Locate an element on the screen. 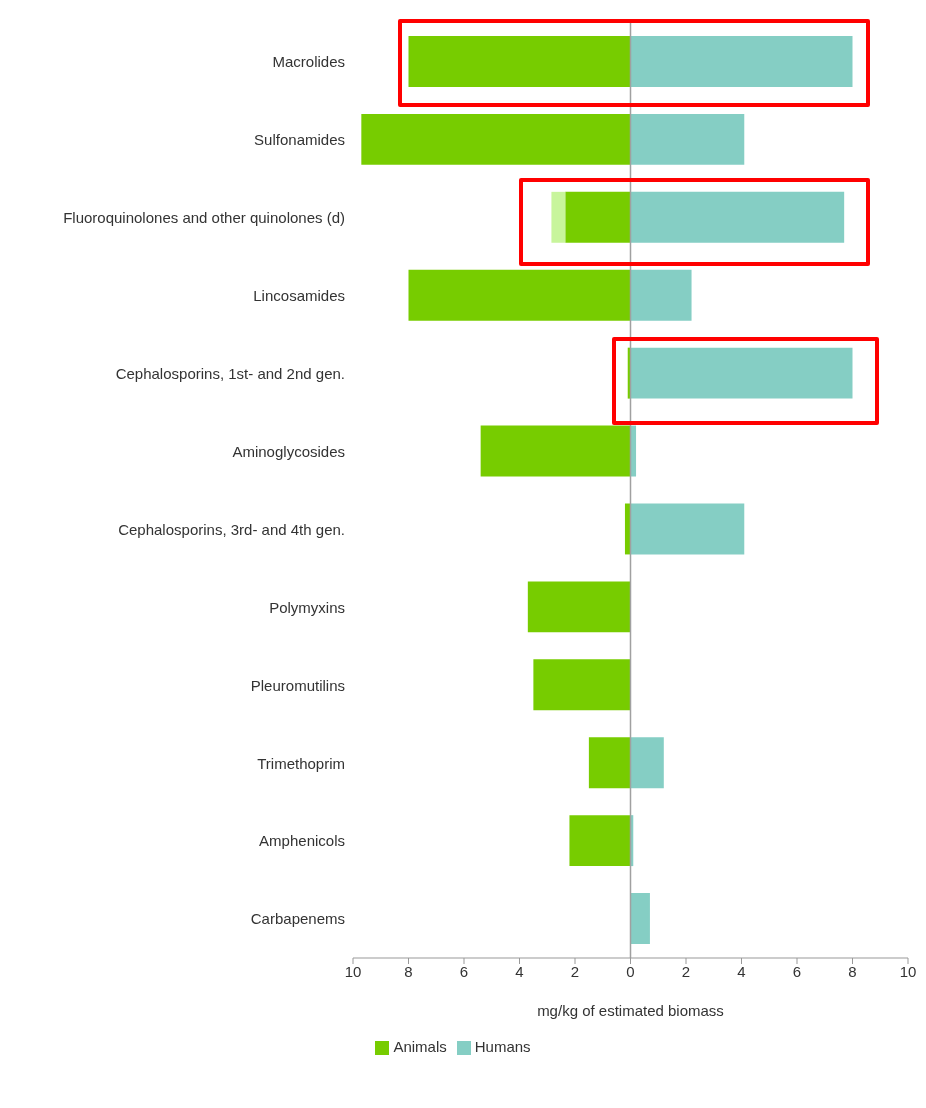 The width and height of the screenshot is (926, 1108). x-tick-label: 0 is located at coordinates (630, 971).